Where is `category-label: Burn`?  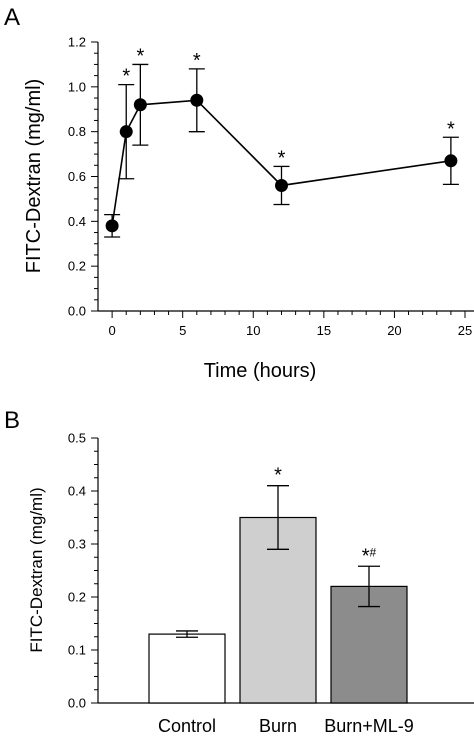
category-label: Burn is located at coordinates (278, 726).